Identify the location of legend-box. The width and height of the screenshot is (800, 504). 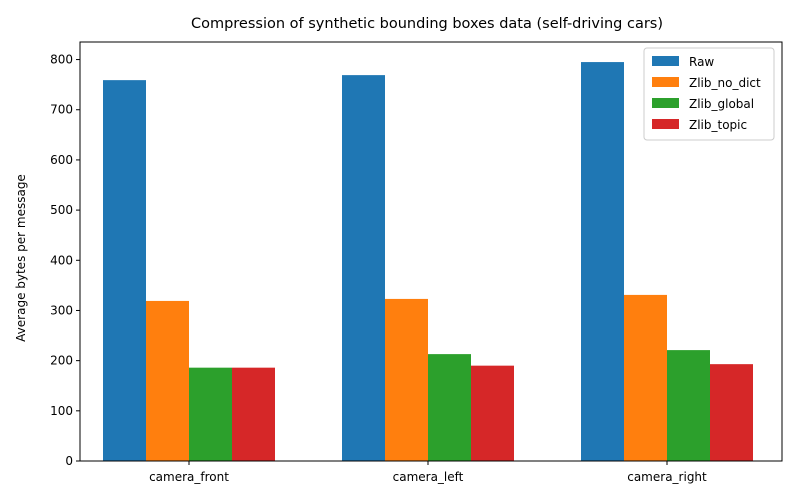
(709, 94).